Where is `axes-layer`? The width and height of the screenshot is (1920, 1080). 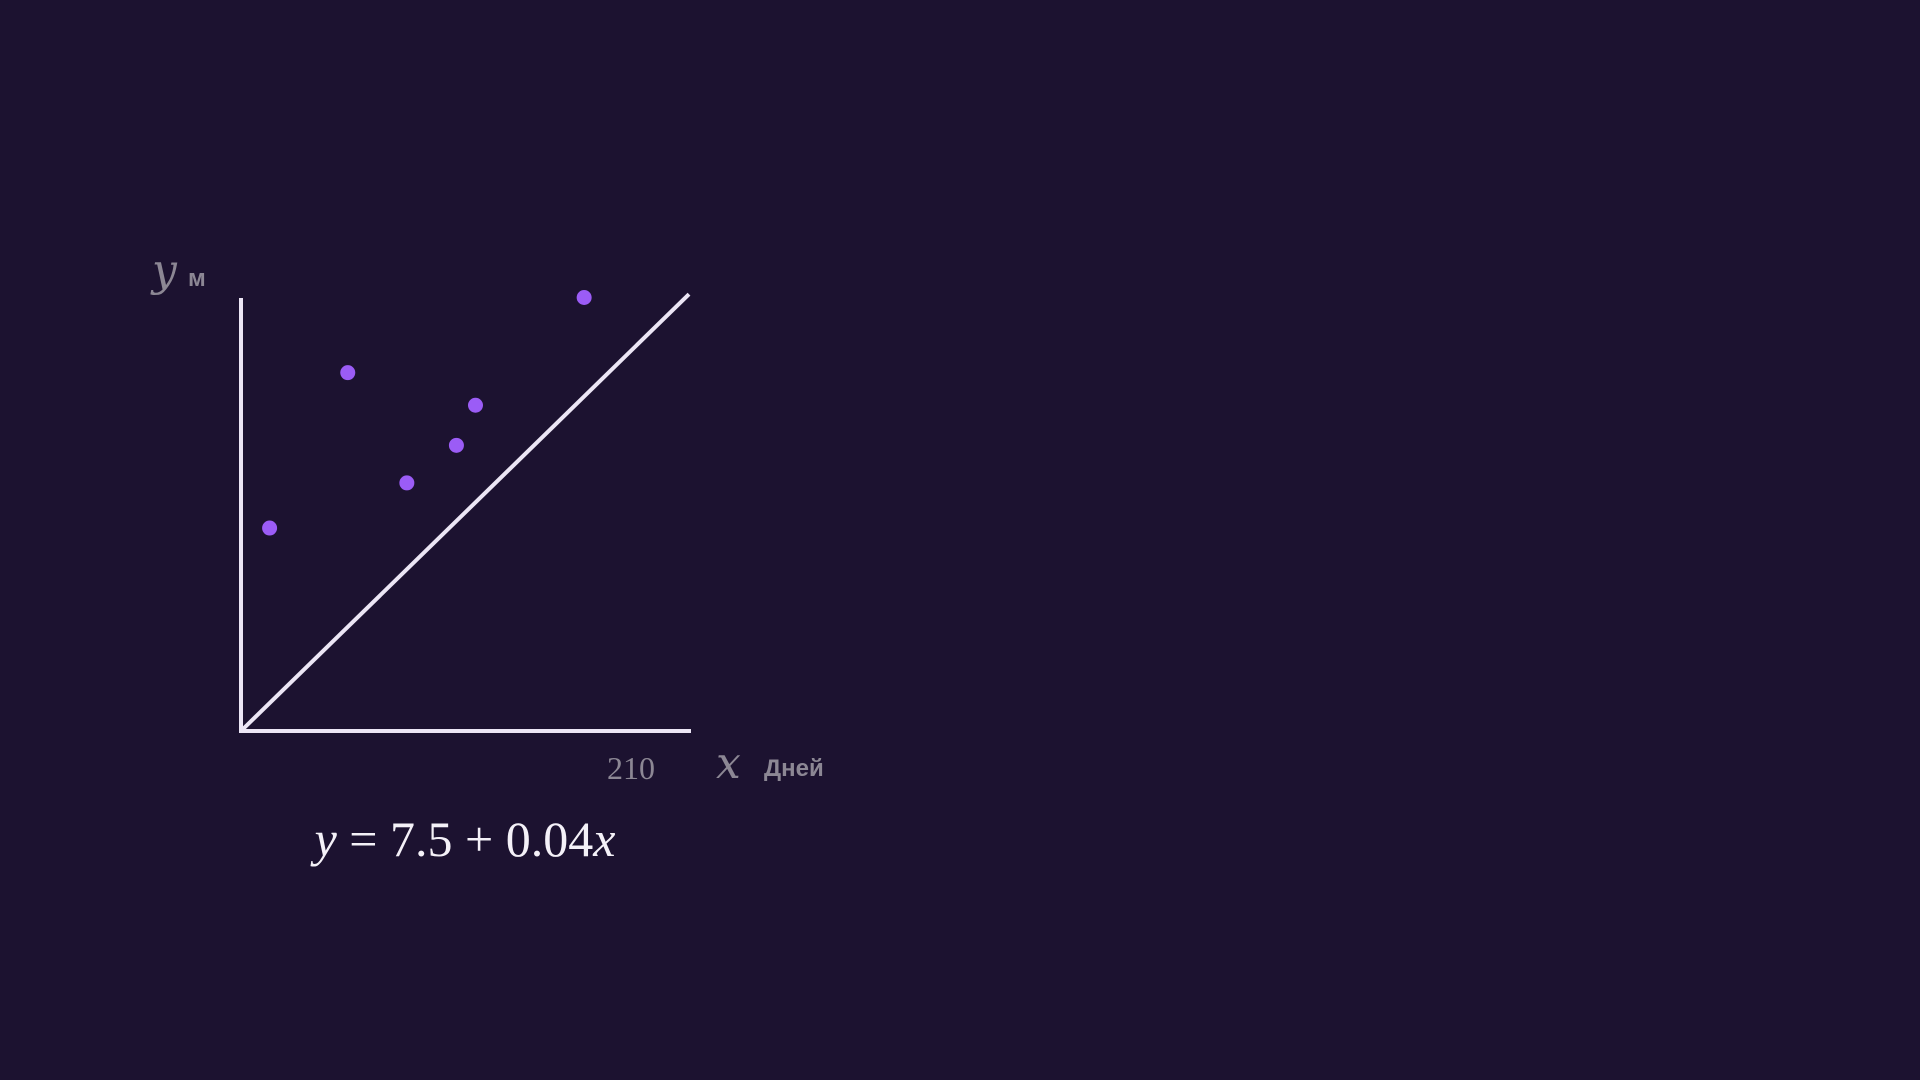 axes-layer is located at coordinates (465, 515).